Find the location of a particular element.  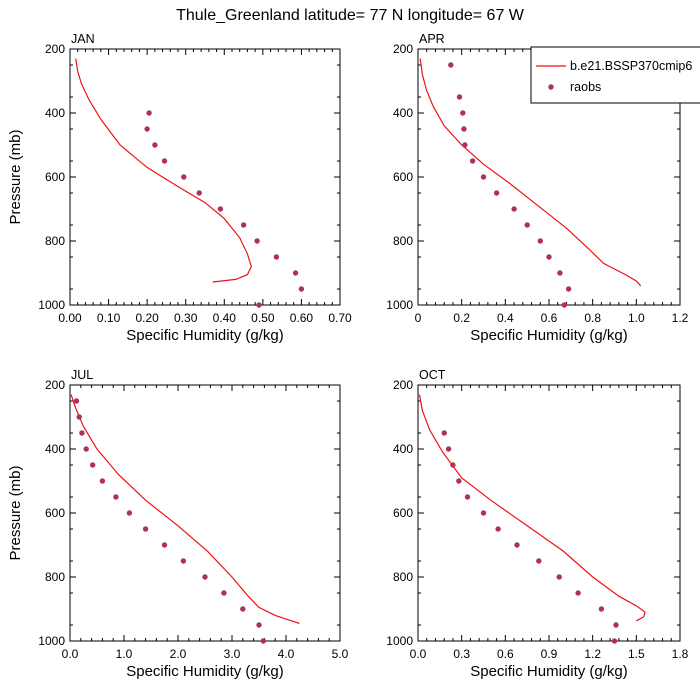

y-tick-label-jul: 200 is located at coordinates (55, 385).